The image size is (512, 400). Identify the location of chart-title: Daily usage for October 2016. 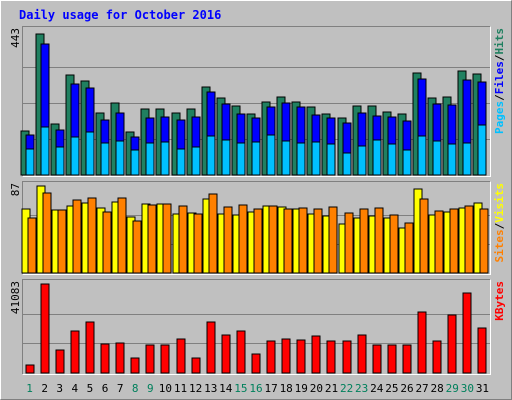
(120, 15).